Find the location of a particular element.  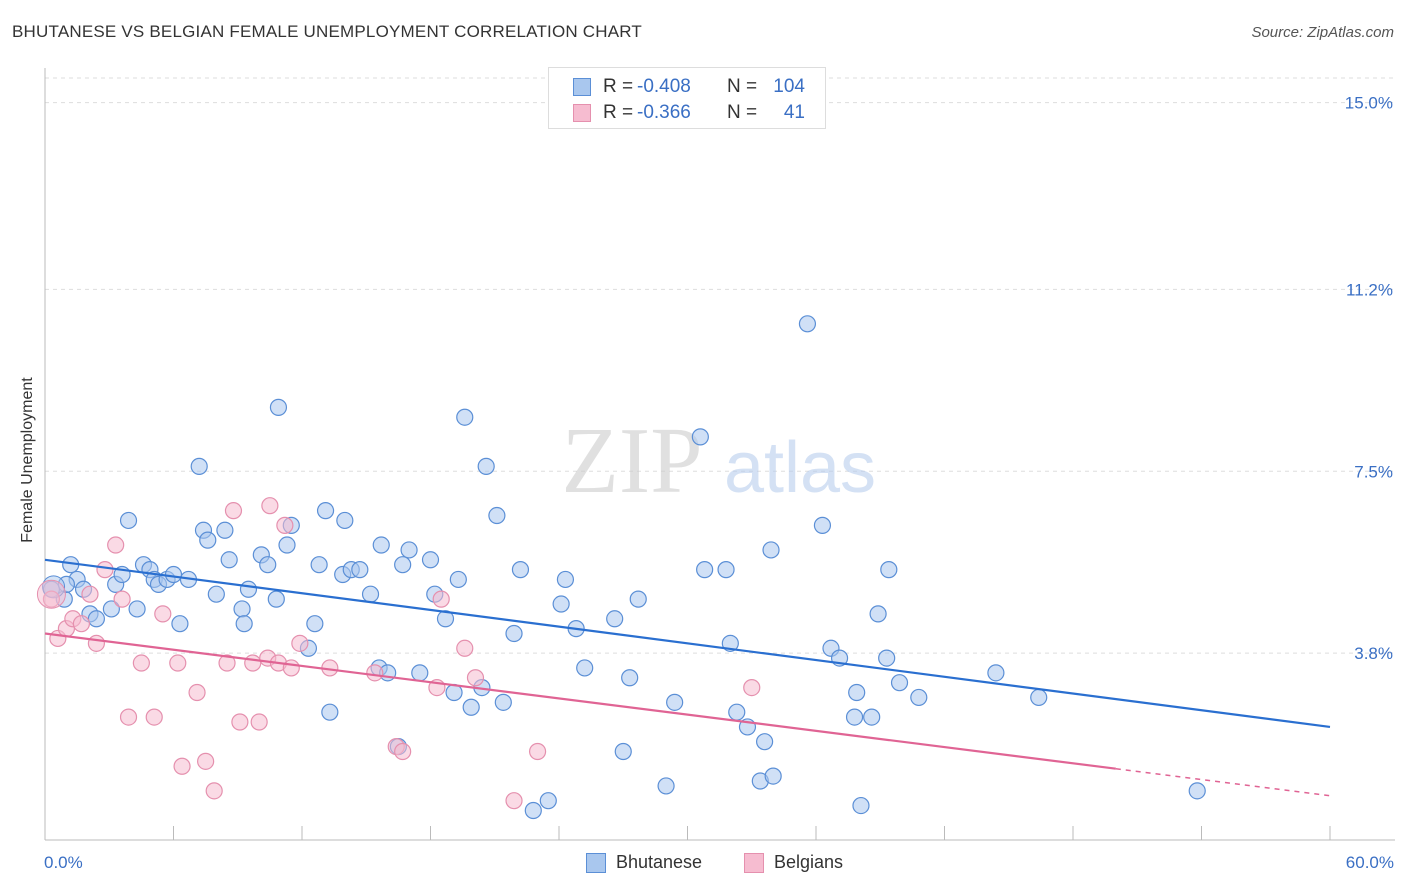

chart-source: Source: ZipAtlas.com is located at coordinates (1322, 32).